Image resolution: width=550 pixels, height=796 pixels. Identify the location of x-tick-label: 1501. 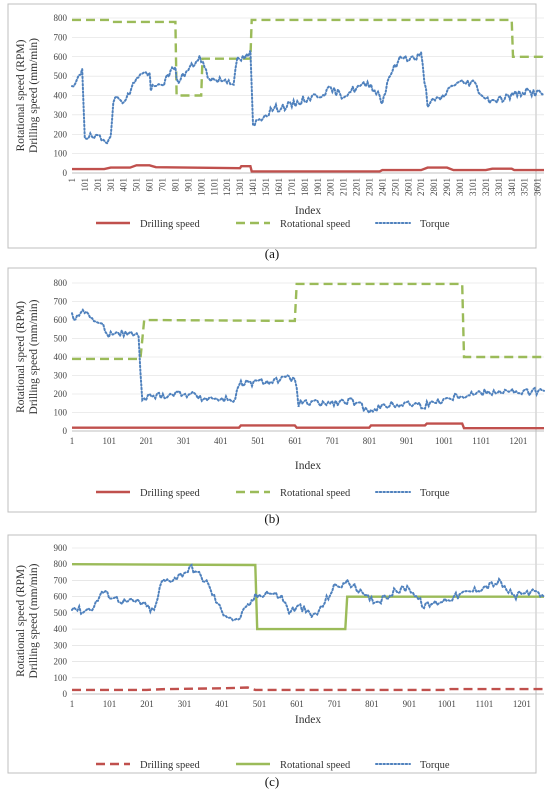
(266, 187).